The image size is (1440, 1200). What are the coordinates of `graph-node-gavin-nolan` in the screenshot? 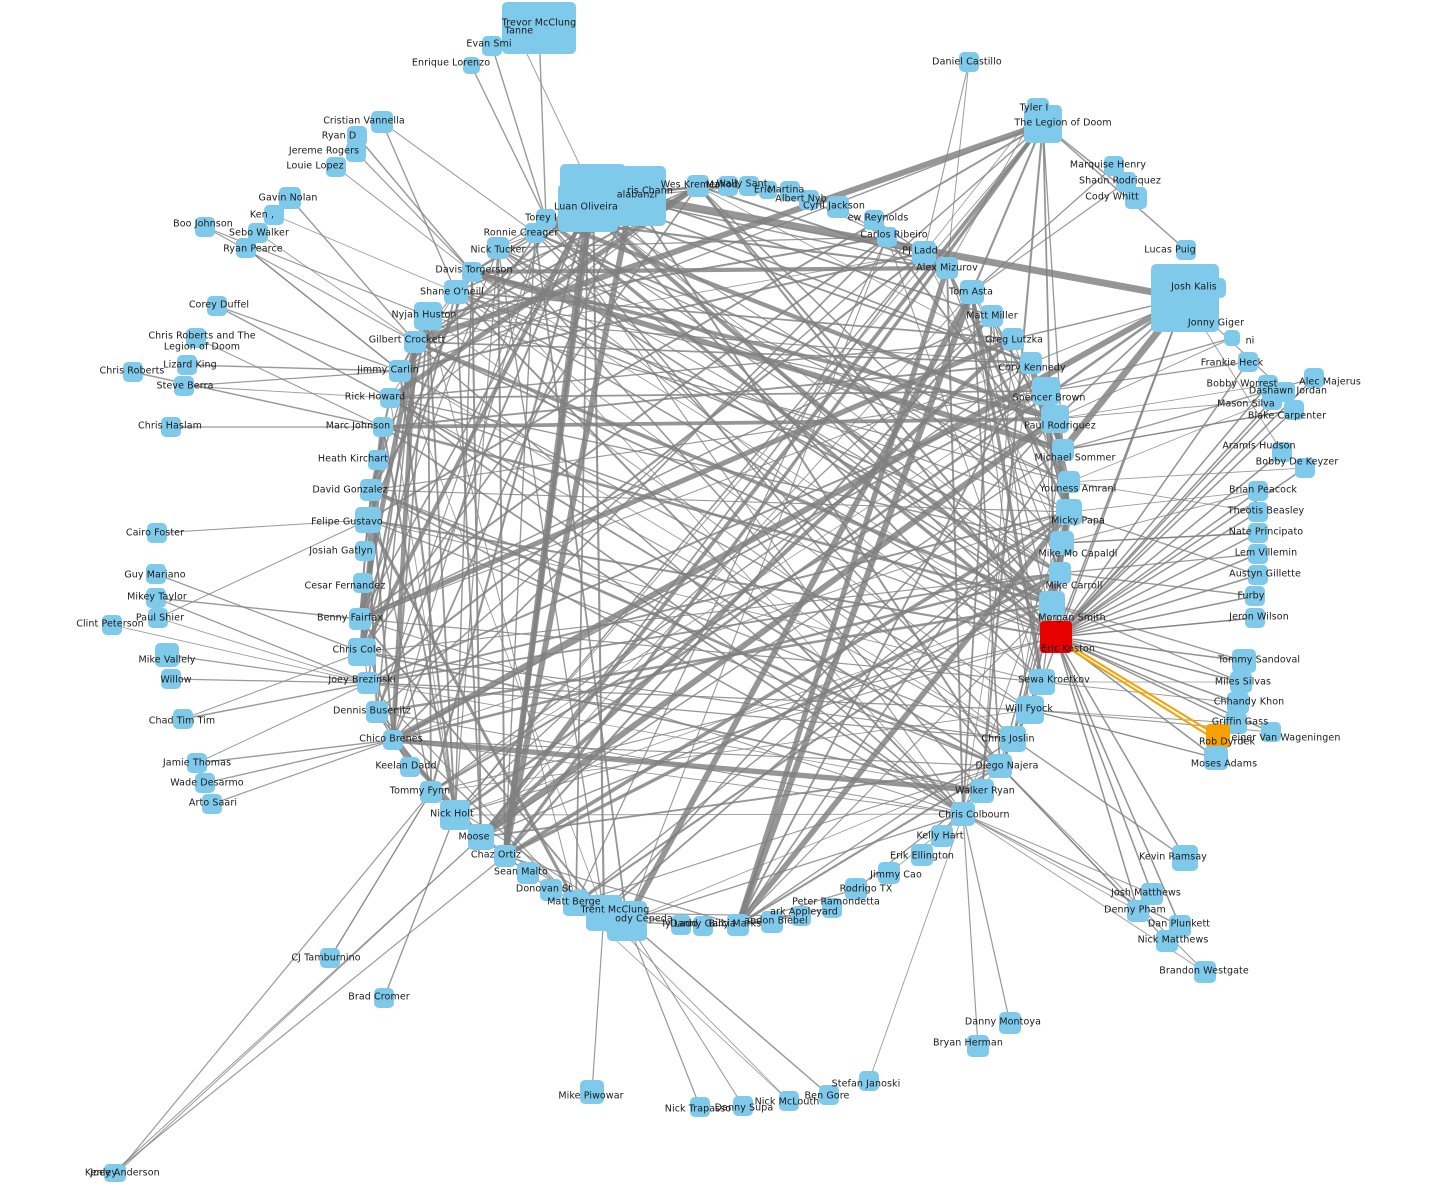 It's located at (290, 198).